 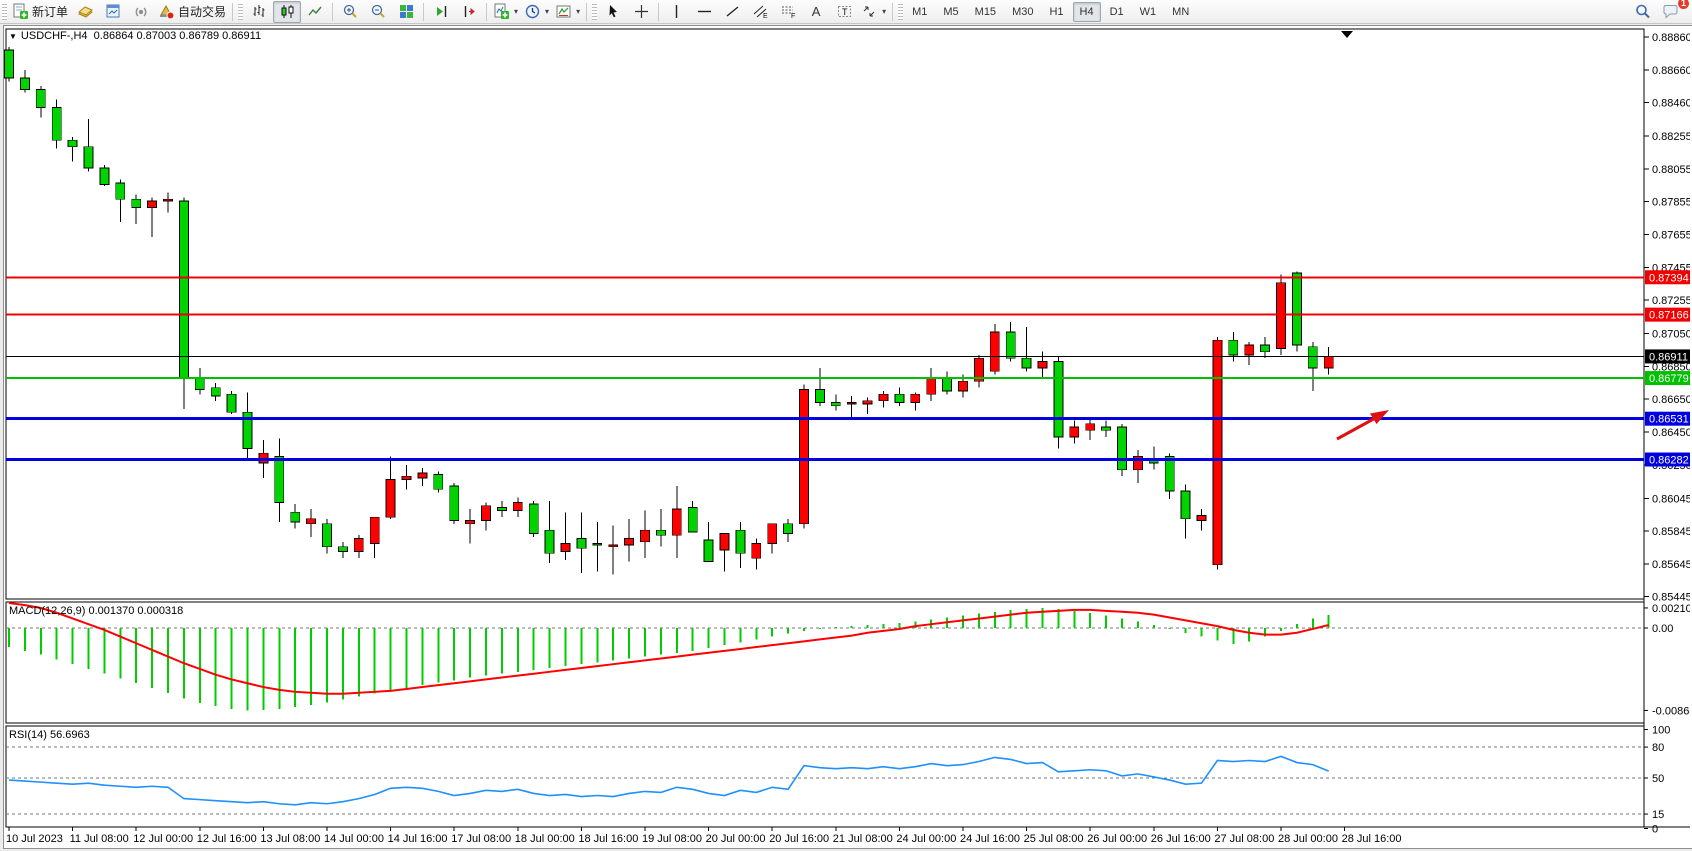 I want to click on periods-button: ▾, so click(x=536, y=12).